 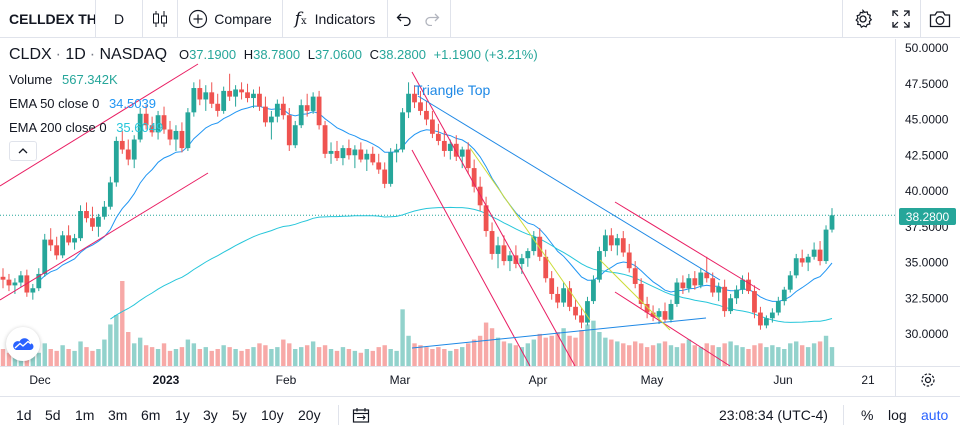 What do you see at coordinates (151, 415) in the screenshot?
I see `range-button-6m: 6m` at bounding box center [151, 415].